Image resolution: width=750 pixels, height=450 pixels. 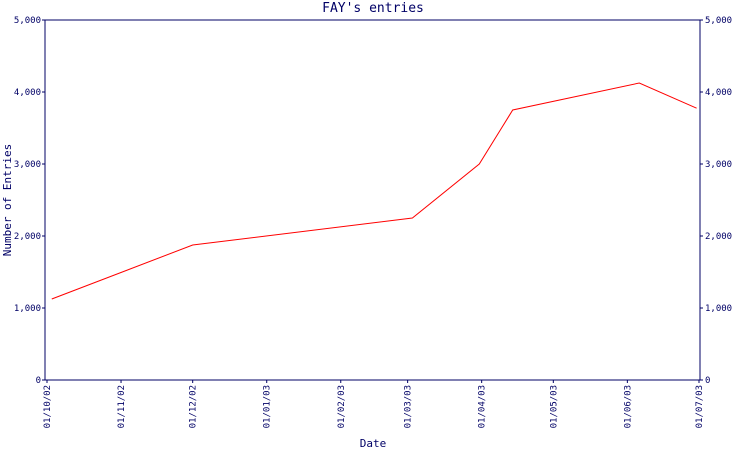 What do you see at coordinates (268, 406) in the screenshot?
I see `x-tick-label: 01/01/03` at bounding box center [268, 406].